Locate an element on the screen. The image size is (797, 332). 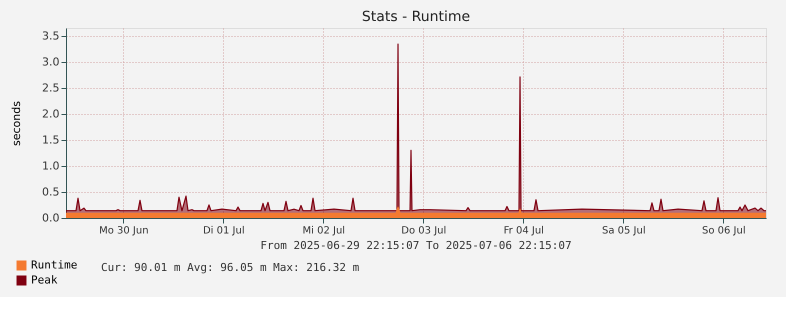
x-tick-label: Do 03 Jul is located at coordinates (423, 231).